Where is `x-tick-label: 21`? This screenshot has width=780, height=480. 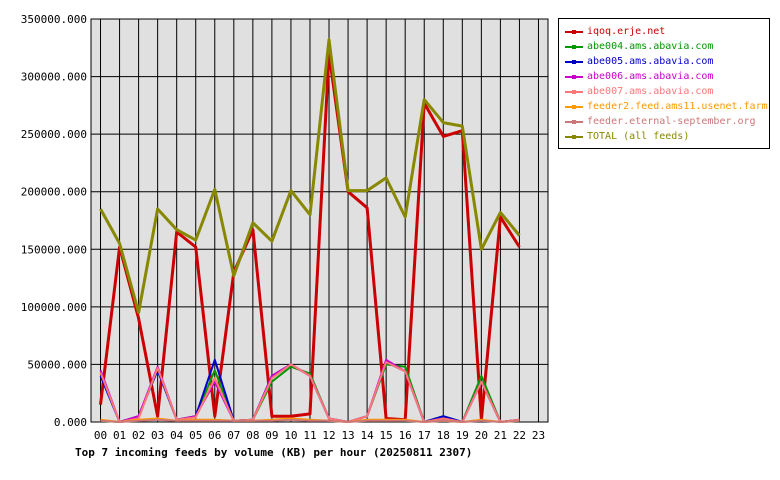
x-tick-label: 21 is located at coordinates (500, 435).